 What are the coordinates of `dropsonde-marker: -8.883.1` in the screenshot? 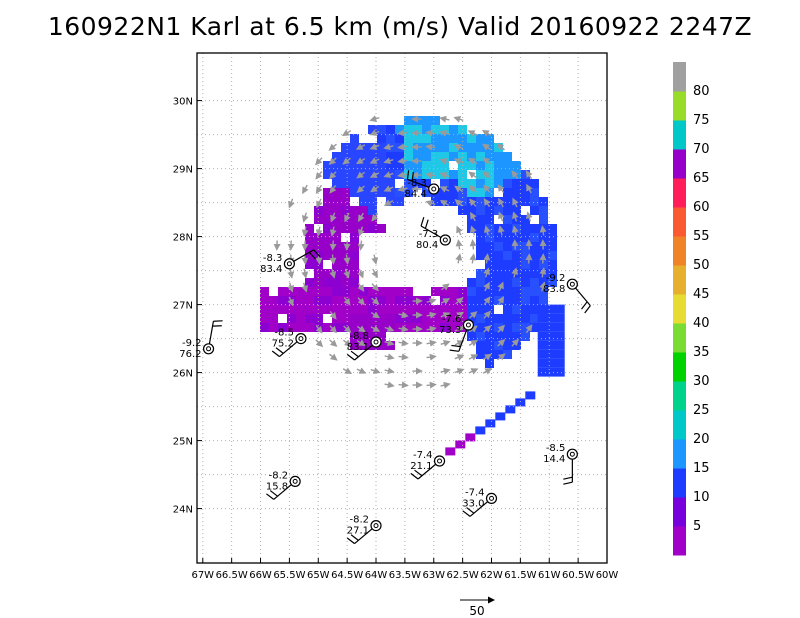 It's located at (364, 346).